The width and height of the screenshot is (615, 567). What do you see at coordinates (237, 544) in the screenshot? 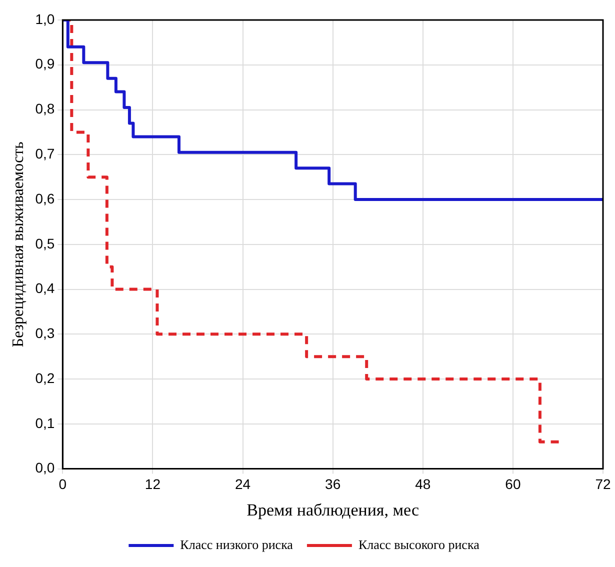
I see `legend-label: Класс низкого риска` at bounding box center [237, 544].